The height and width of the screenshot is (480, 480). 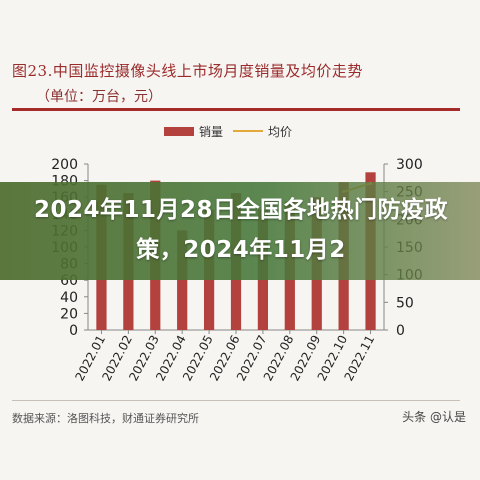 What do you see at coordinates (182, 280) in the screenshot?
I see `bar-sales` at bounding box center [182, 280].